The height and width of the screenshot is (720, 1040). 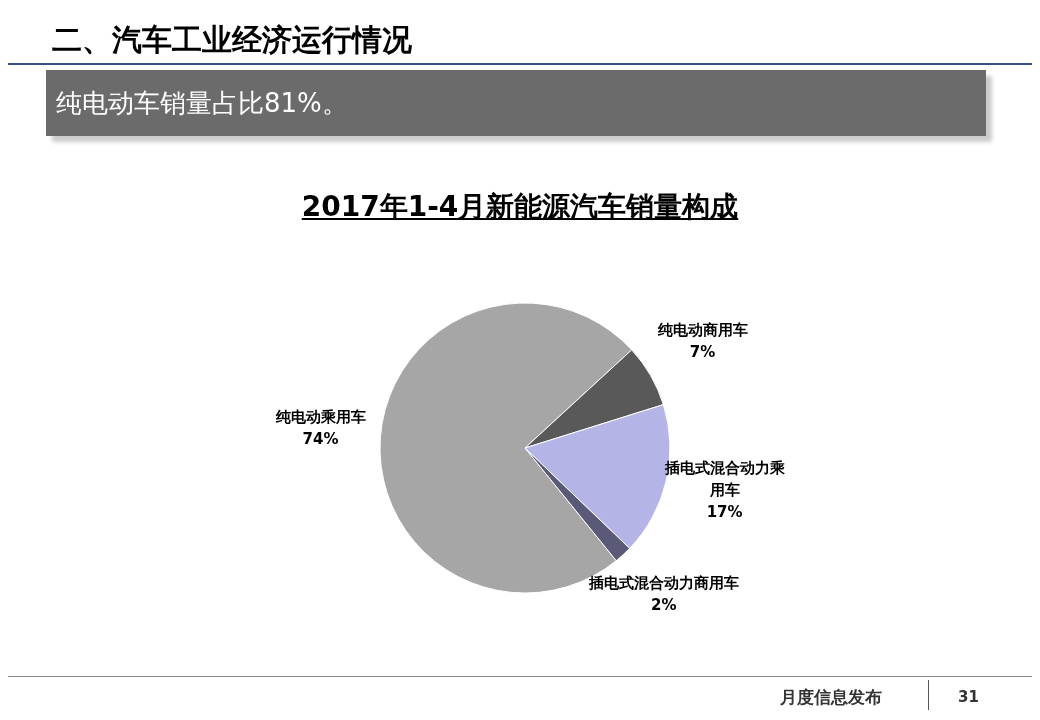 I want to click on data-label: 17%, so click(x=724, y=511).